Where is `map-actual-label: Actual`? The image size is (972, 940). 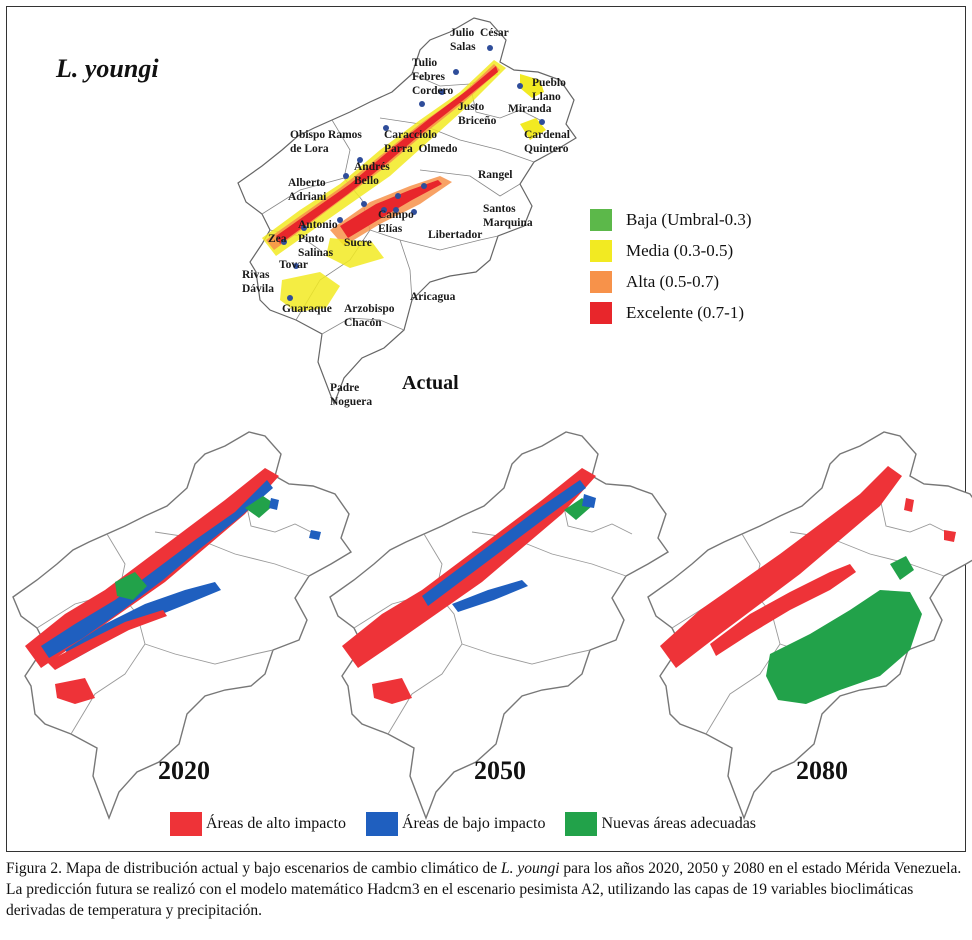 map-actual-label: Actual is located at coordinates (430, 383).